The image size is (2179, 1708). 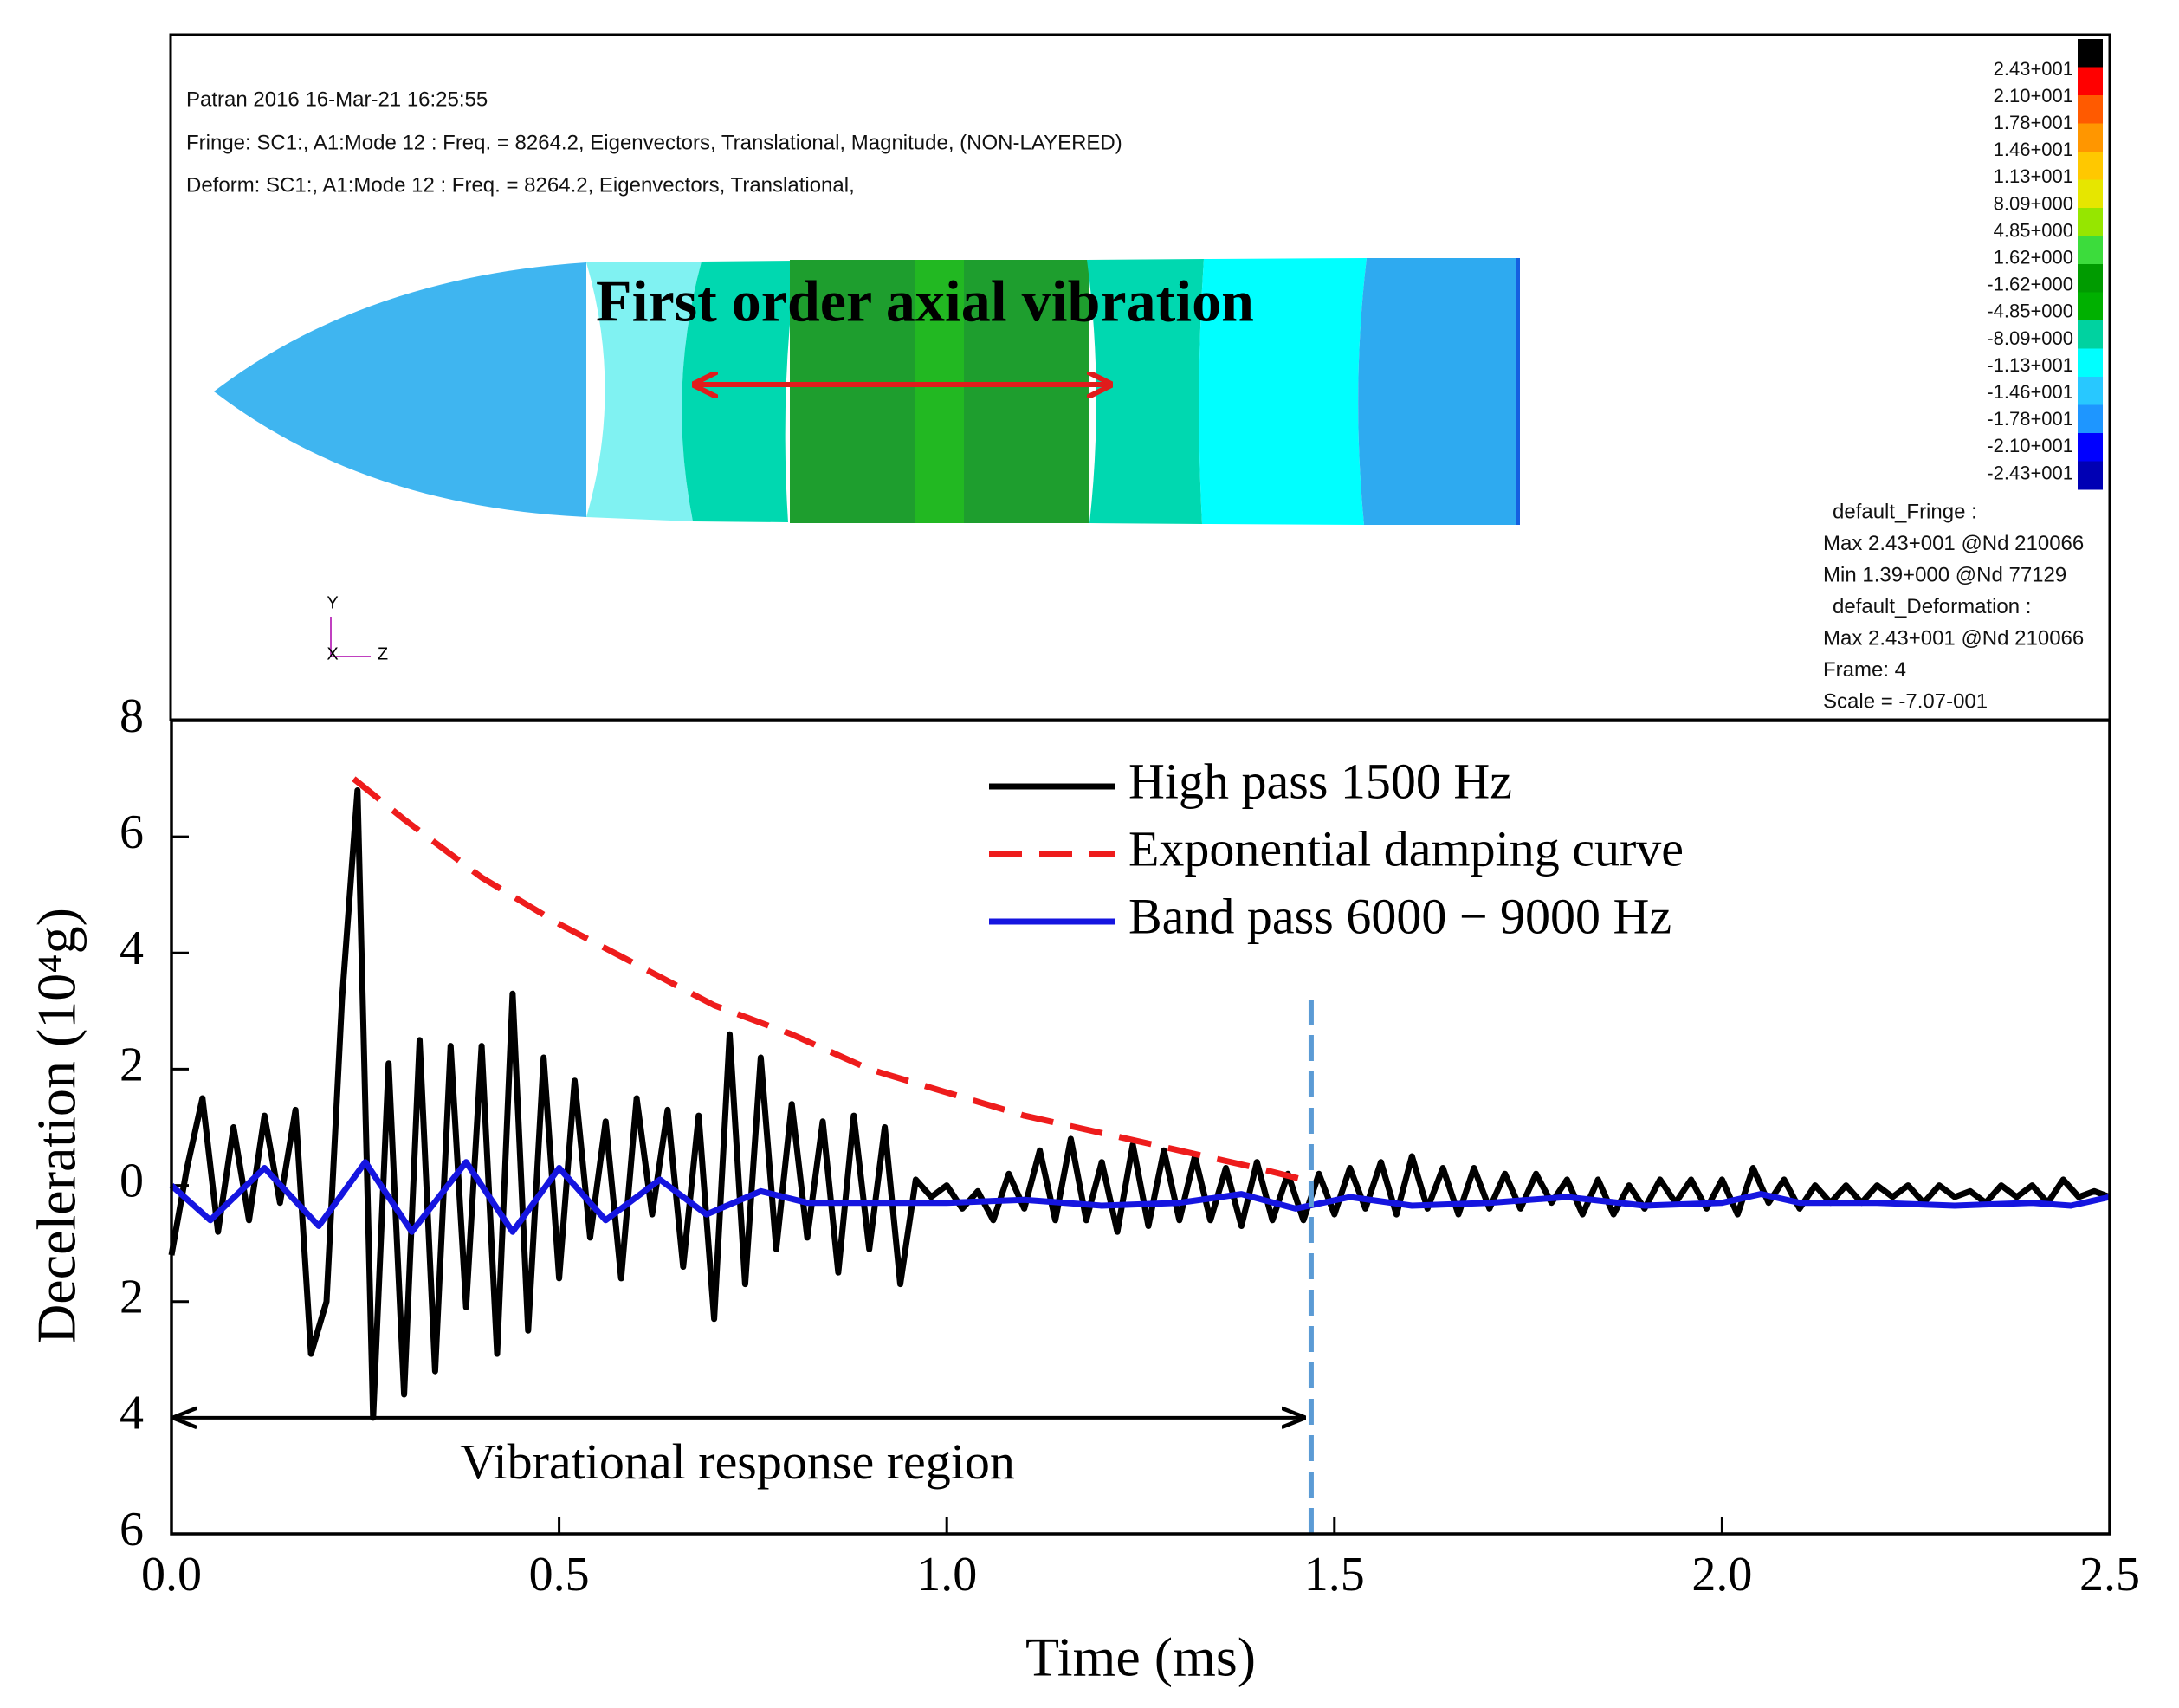 I want to click on colorbar-label: -1.62+000, so click(x=2030, y=284).